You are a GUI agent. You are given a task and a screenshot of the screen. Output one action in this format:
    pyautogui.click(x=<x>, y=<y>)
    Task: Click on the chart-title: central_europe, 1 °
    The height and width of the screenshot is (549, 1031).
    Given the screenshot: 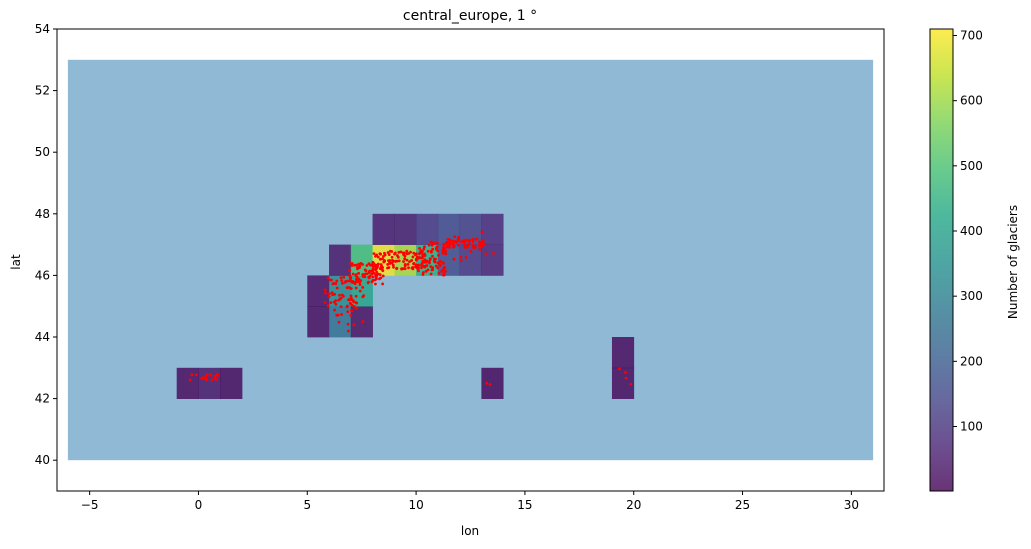 What is the action you would take?
    pyautogui.click(x=470, y=16)
    